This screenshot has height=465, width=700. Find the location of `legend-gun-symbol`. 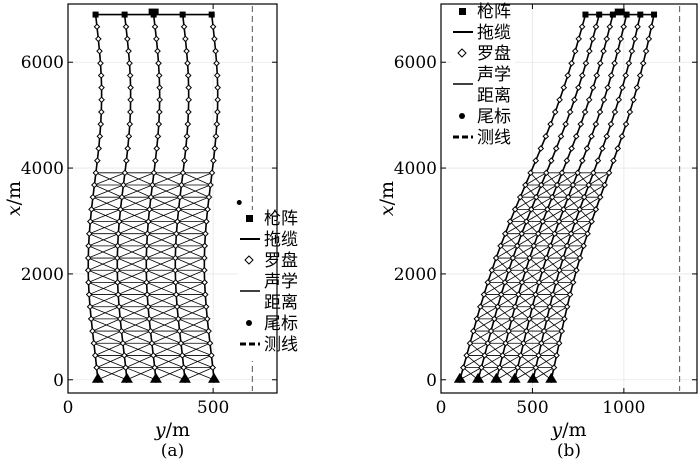

legend-gun-symbol is located at coordinates (249, 218).